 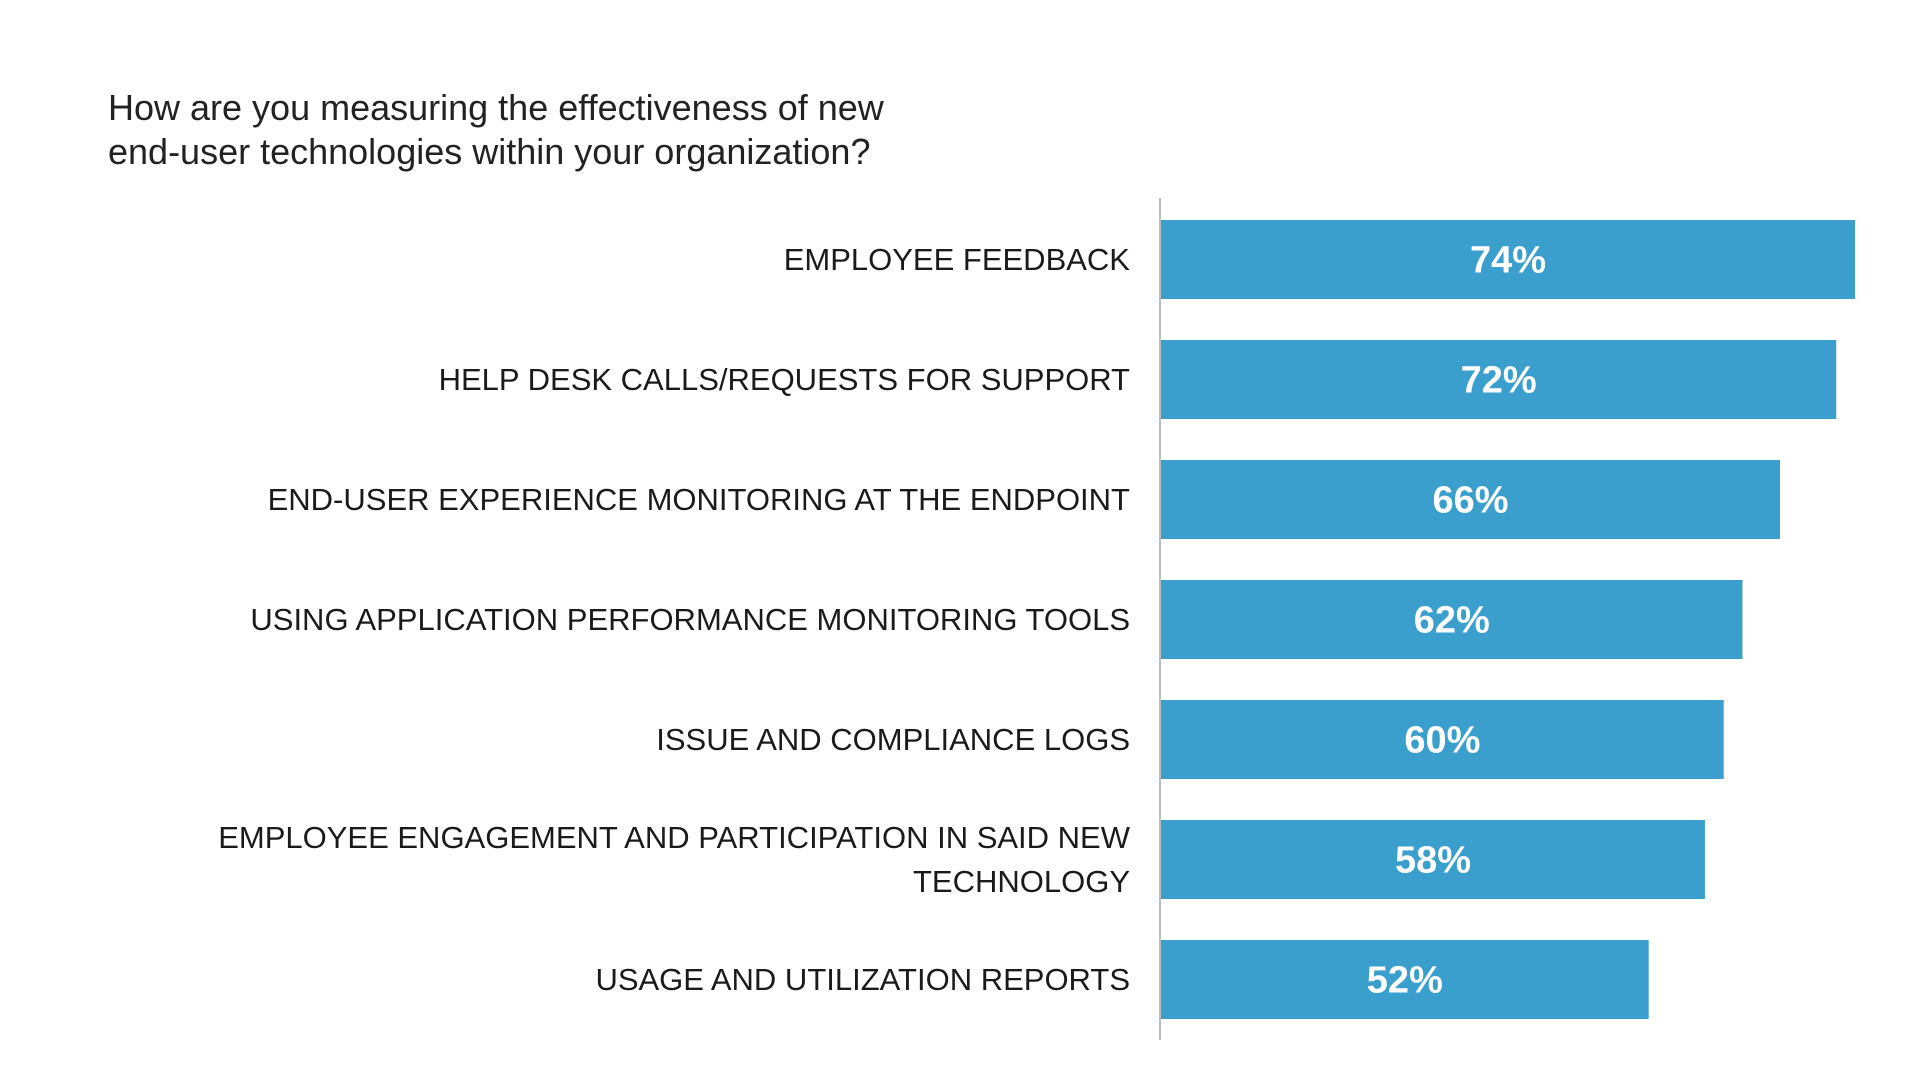 What do you see at coordinates (956, 259) in the screenshot?
I see `category-label: EMPLOYEE FEEDBACK` at bounding box center [956, 259].